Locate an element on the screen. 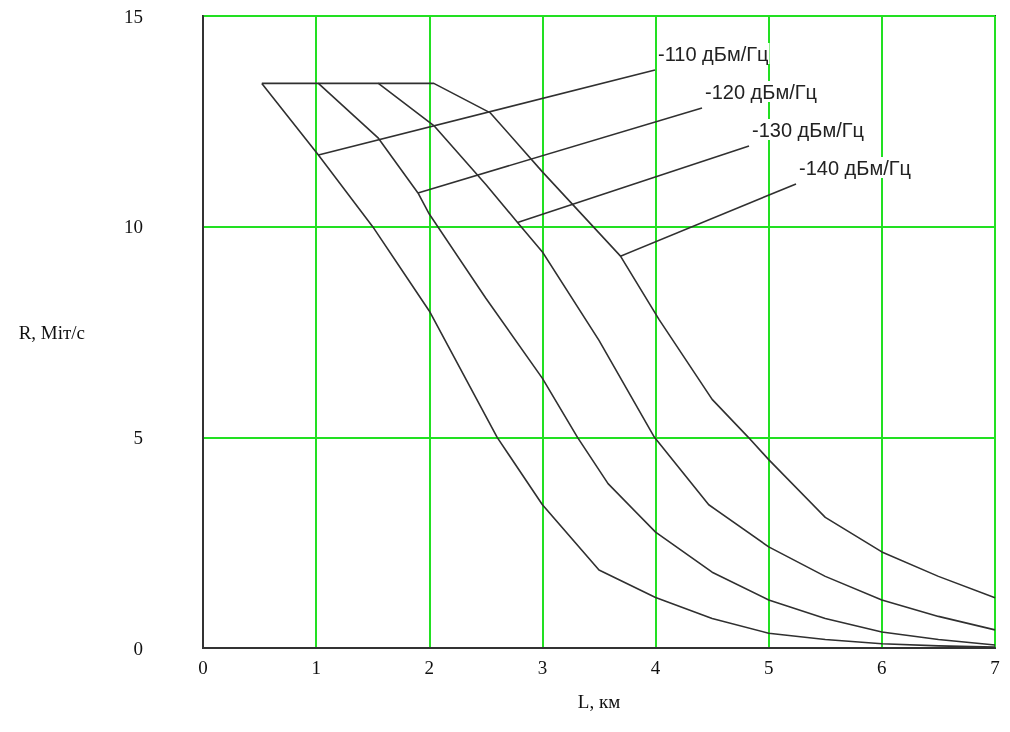 This screenshot has height=732, width=1010. y-tick-label: 15 is located at coordinates (133, 16).